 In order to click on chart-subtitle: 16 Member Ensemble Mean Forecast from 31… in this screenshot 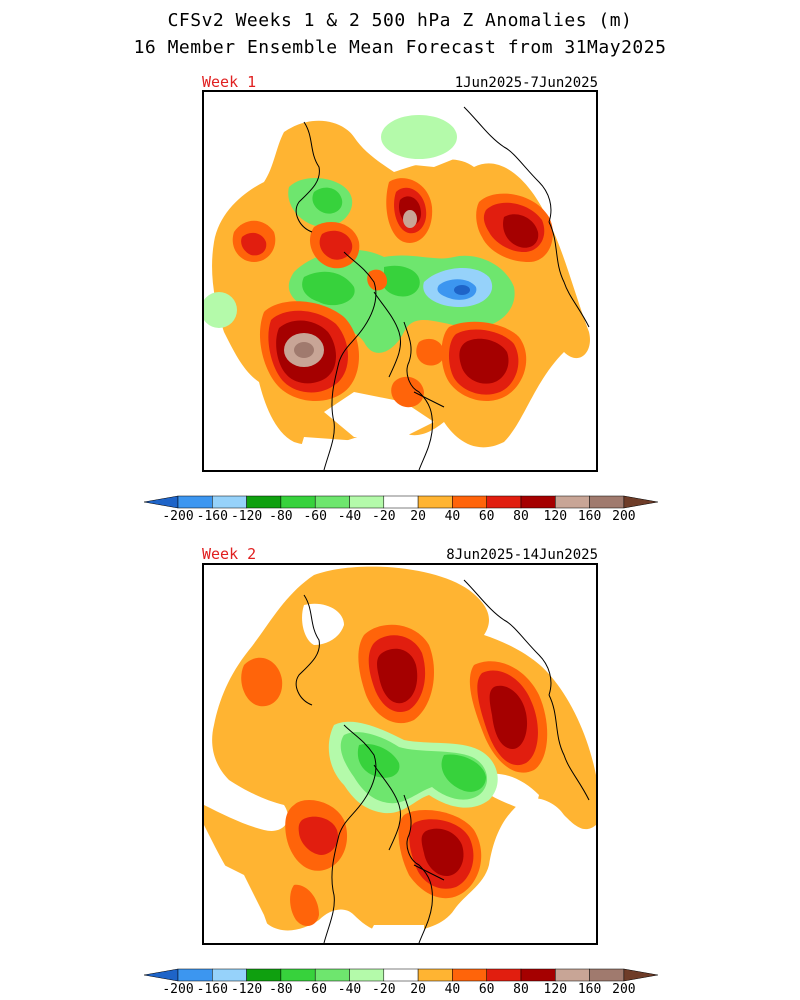, I will do `click(400, 47)`.